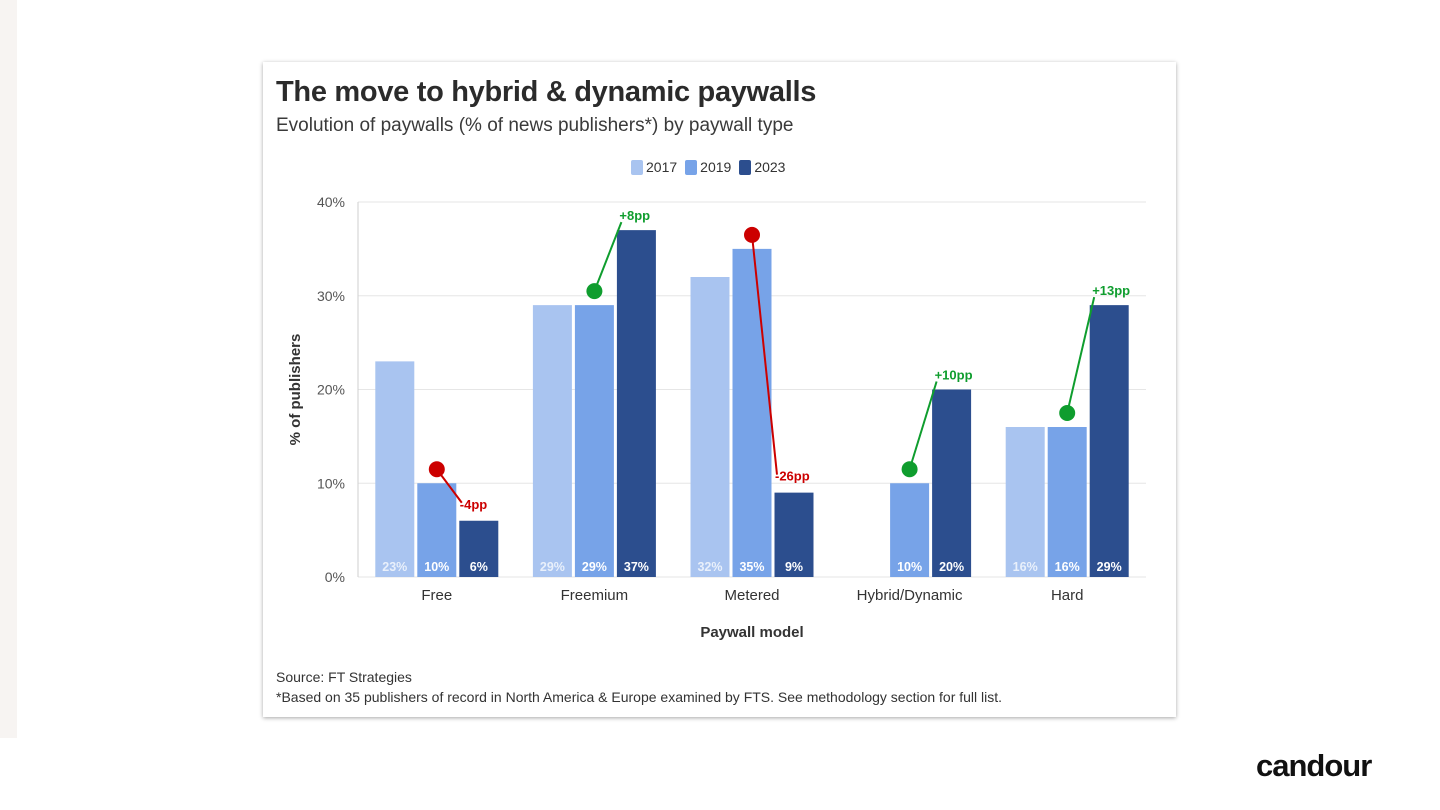 This screenshot has height=810, width=1440. I want to click on legend-label-2017: 2017, so click(662, 167).